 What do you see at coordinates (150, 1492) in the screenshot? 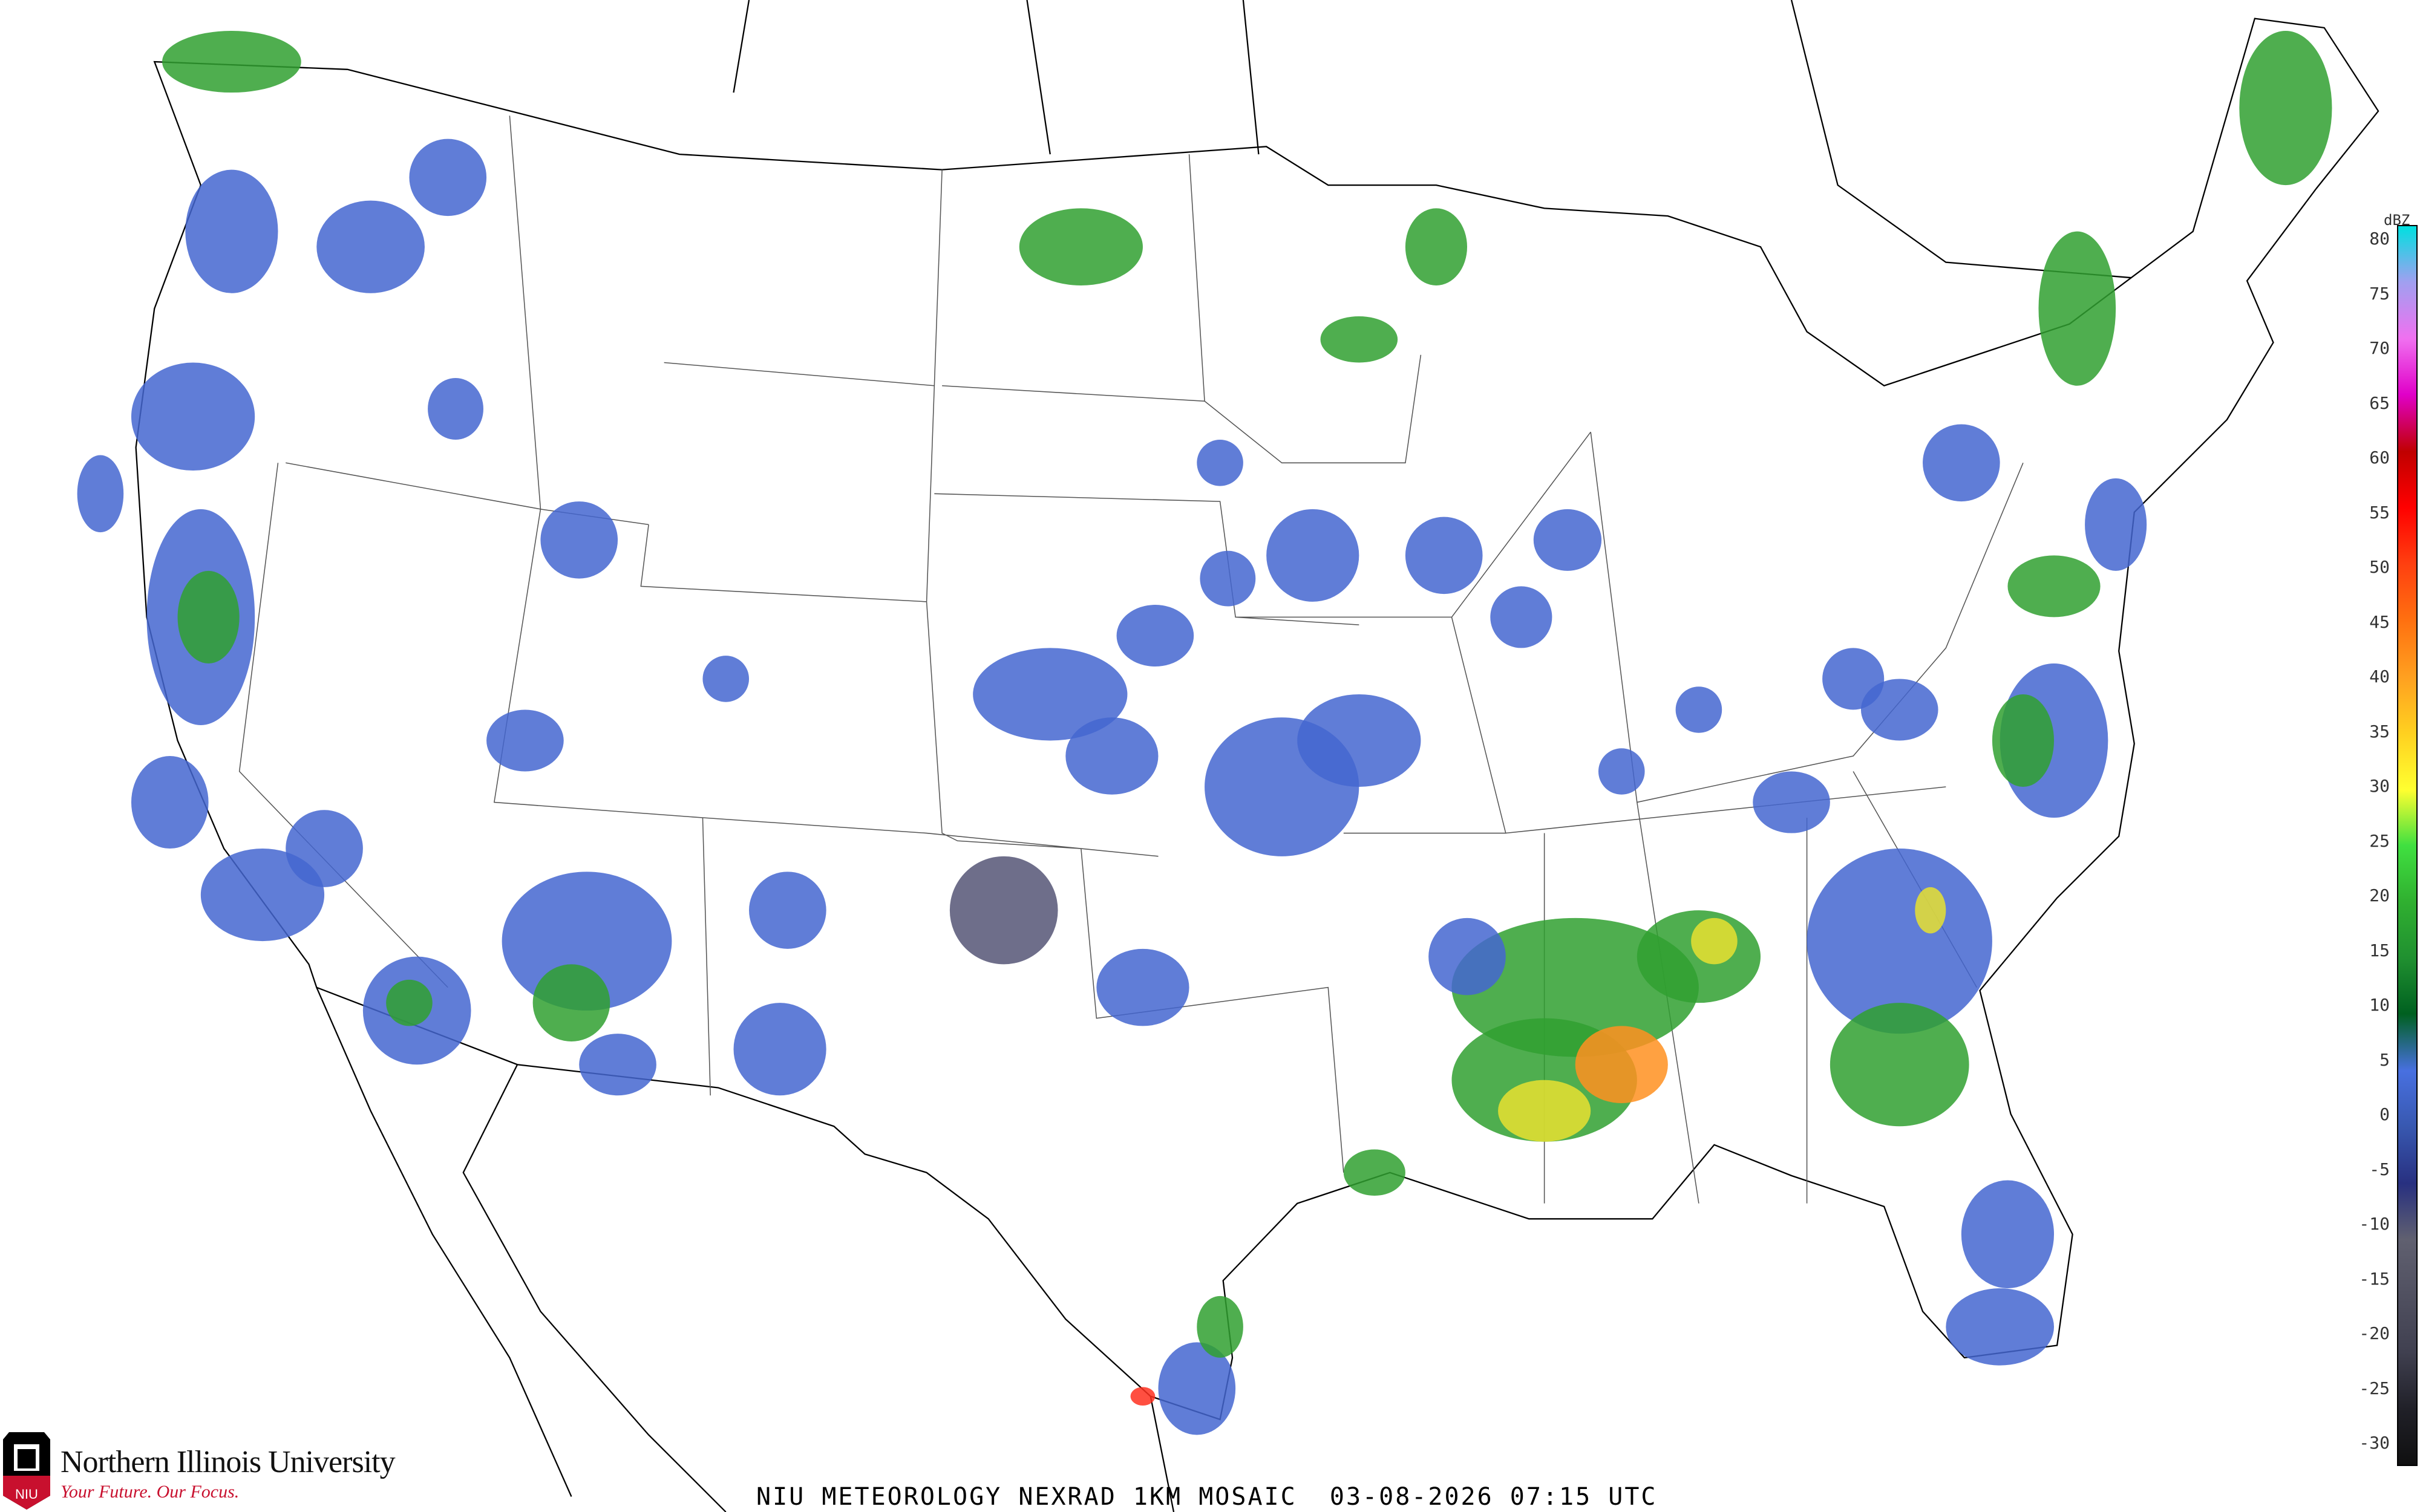
I see `university-tagline: Your Future. Our Focus.` at bounding box center [150, 1492].